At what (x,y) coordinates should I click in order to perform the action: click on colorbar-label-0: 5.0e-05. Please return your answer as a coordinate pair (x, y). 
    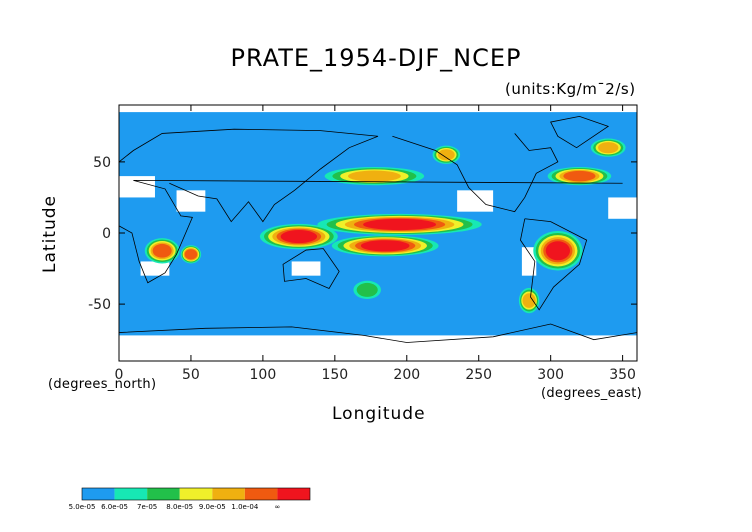
    Looking at the image, I should click on (82, 507).